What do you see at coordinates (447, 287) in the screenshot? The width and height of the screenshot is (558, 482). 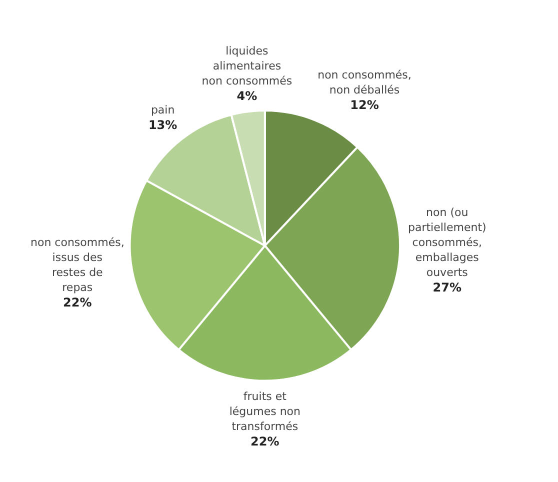 I see `data-label: 27%` at bounding box center [447, 287].